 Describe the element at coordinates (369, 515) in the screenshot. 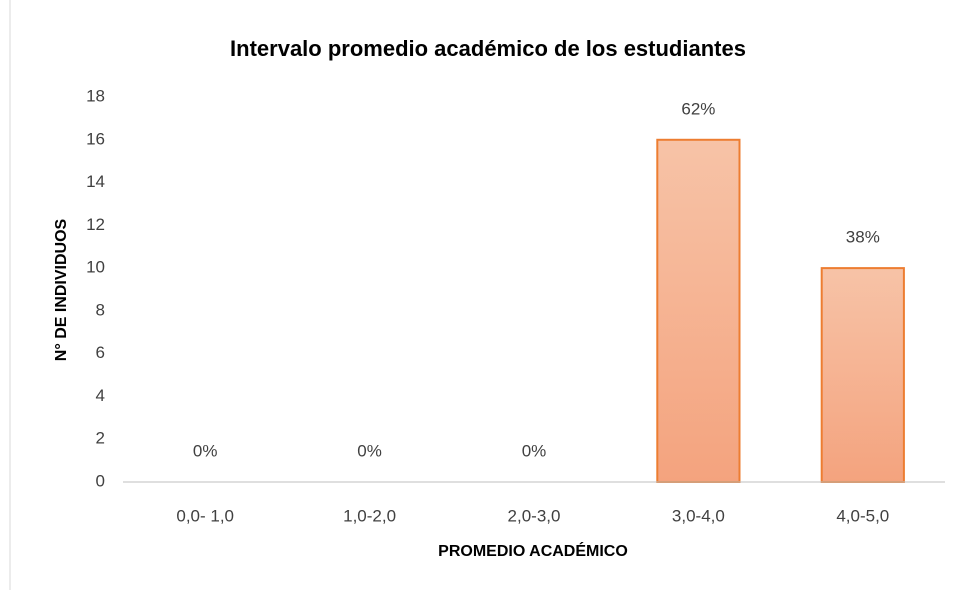

I see `x-tick-label: 1,0-2,0` at that location.